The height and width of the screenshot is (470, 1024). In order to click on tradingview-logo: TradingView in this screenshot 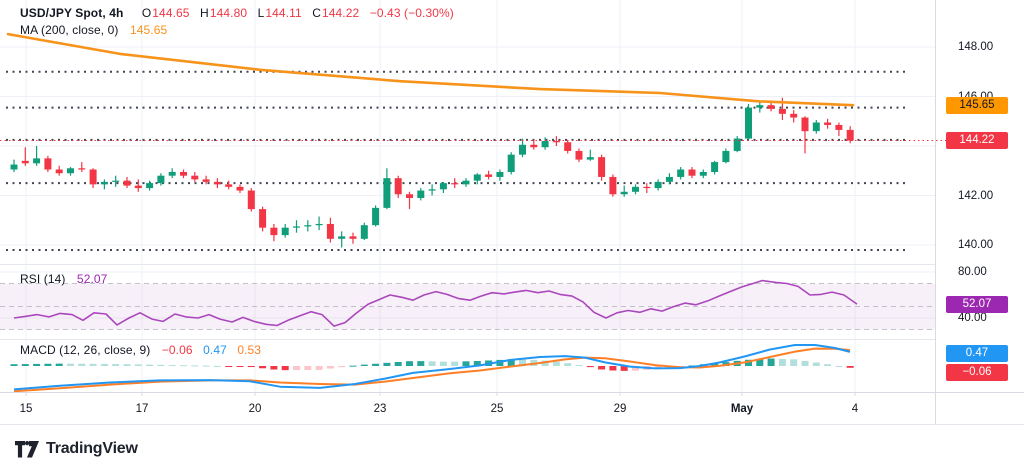, I will do `click(76, 449)`.